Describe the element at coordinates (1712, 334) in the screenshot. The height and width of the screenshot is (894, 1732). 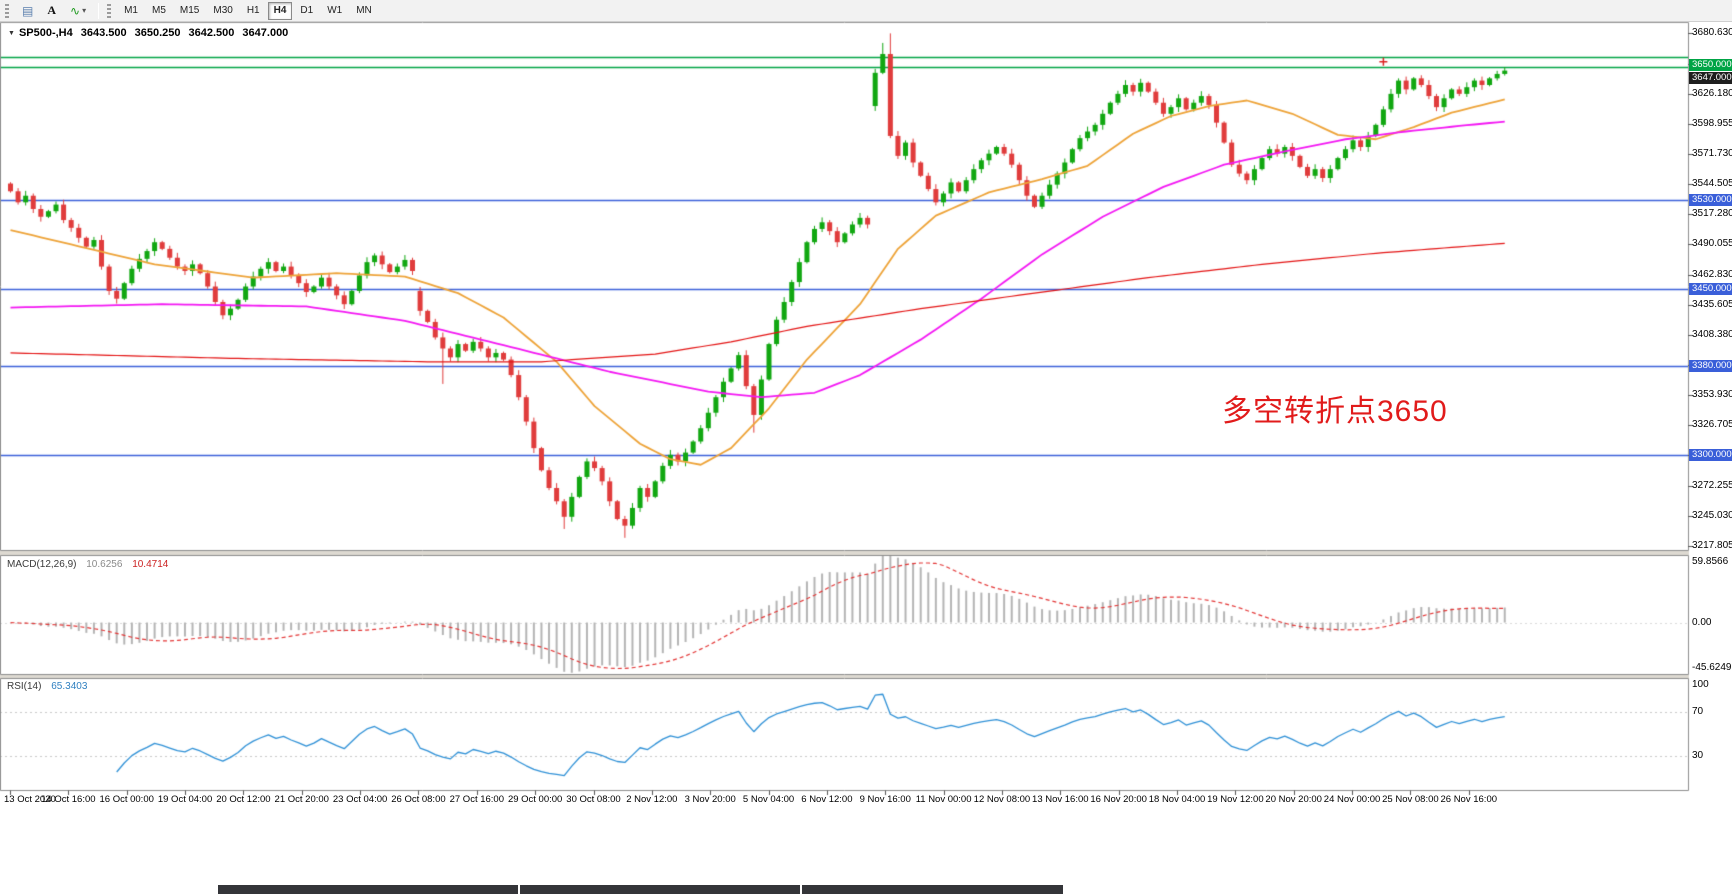
I see `price-scale-label: 3408.380` at that location.